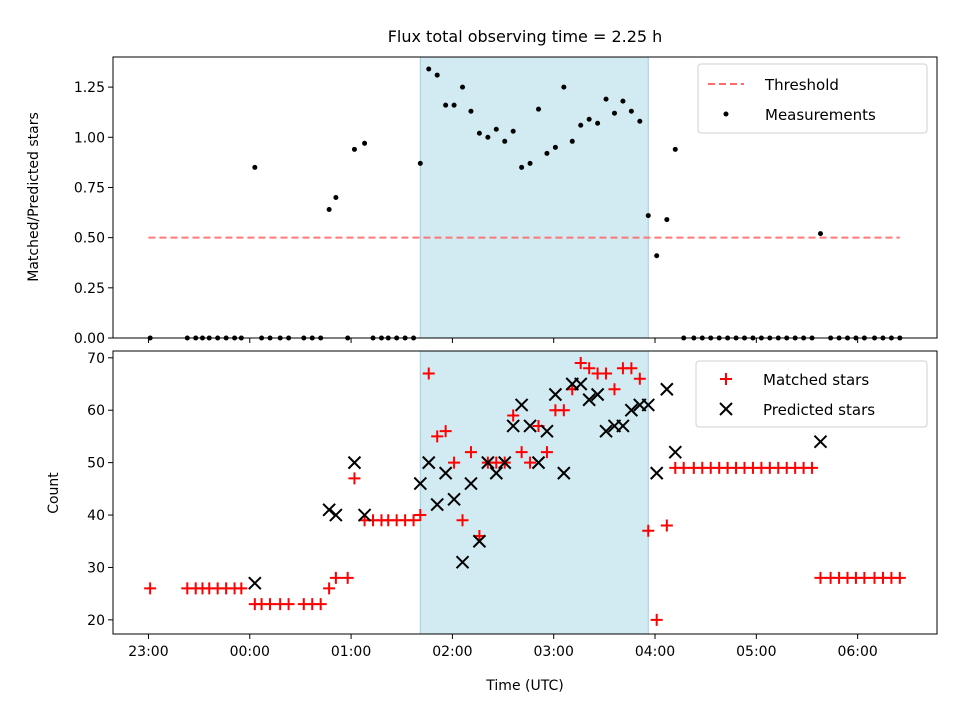 The image size is (960, 720). I want to click on count-legend-box, so click(811, 394).